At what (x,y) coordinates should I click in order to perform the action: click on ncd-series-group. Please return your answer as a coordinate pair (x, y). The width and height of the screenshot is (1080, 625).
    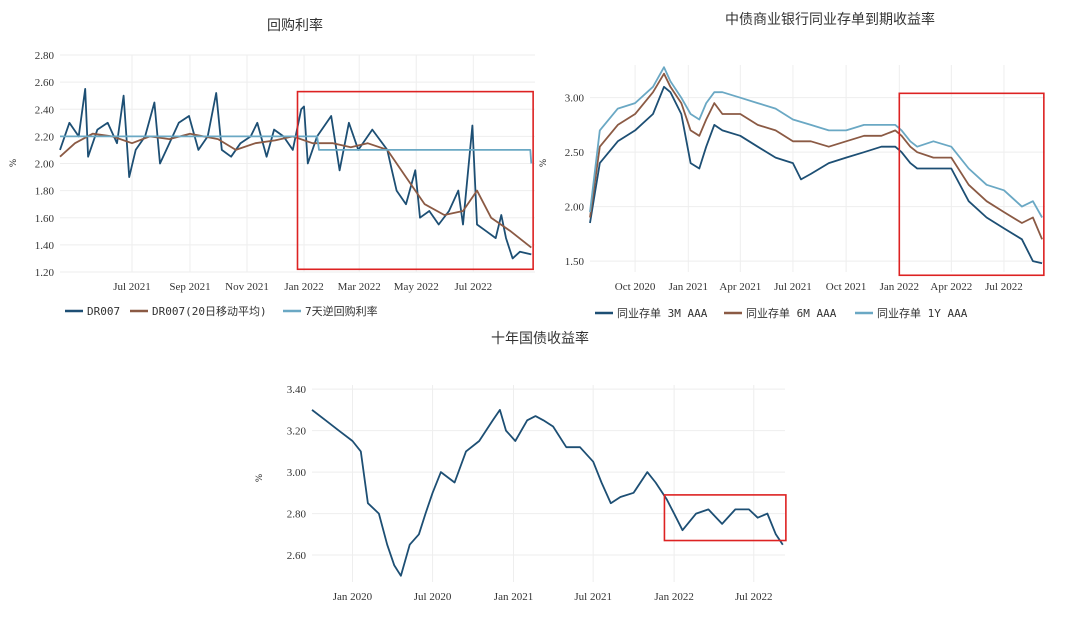
    Looking at the image, I should click on (817, 171).